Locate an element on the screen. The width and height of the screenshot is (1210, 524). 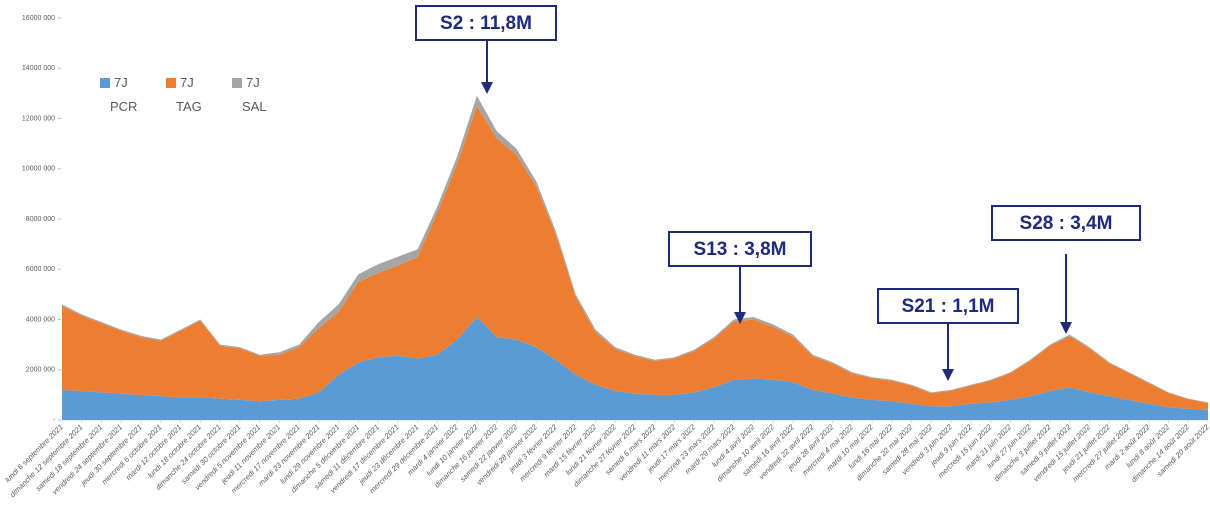
annotation-text: S2 : 11,8M is located at coordinates (486, 23).